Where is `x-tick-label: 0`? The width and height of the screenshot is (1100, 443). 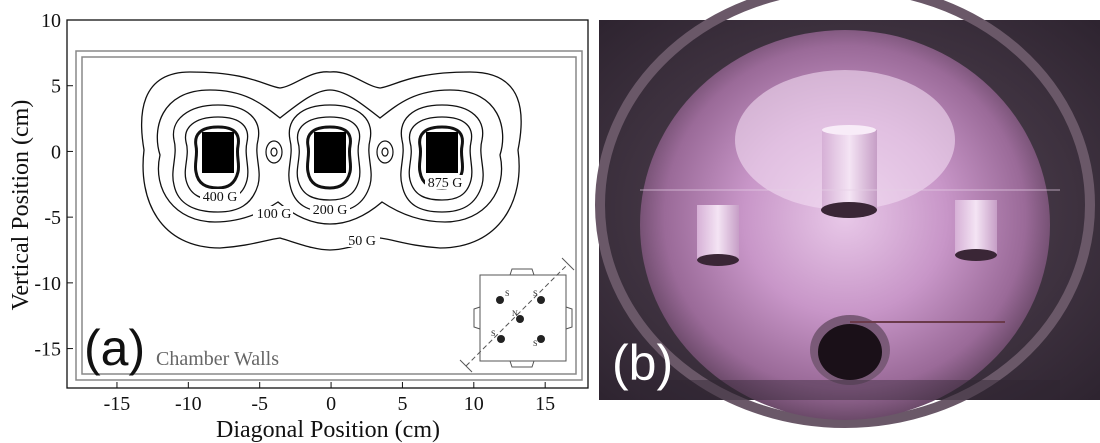
x-tick-label: 0 is located at coordinates (331, 404).